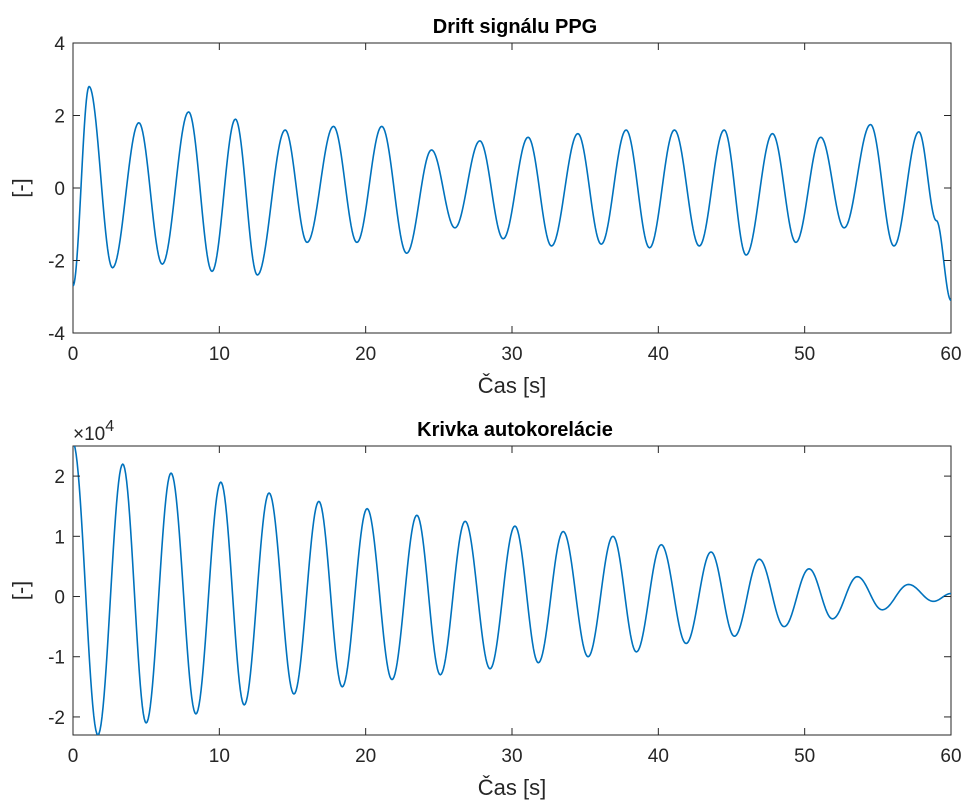 This screenshot has height=807, width=966. Describe the element at coordinates (56, 334) in the screenshot. I see `y-tick-label: -4` at that location.